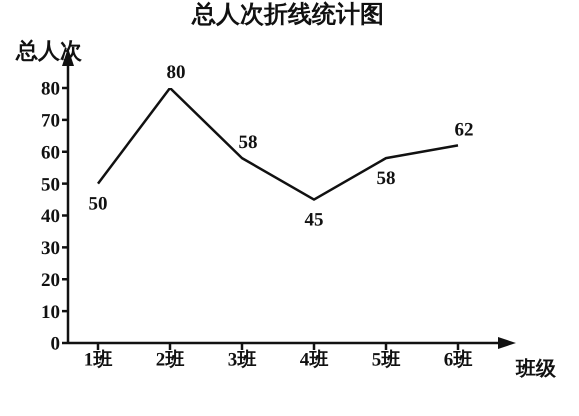 The height and width of the screenshot is (416, 579). What do you see at coordinates (50, 217) in the screenshot?
I see `y-tick-label: 40` at bounding box center [50, 217].